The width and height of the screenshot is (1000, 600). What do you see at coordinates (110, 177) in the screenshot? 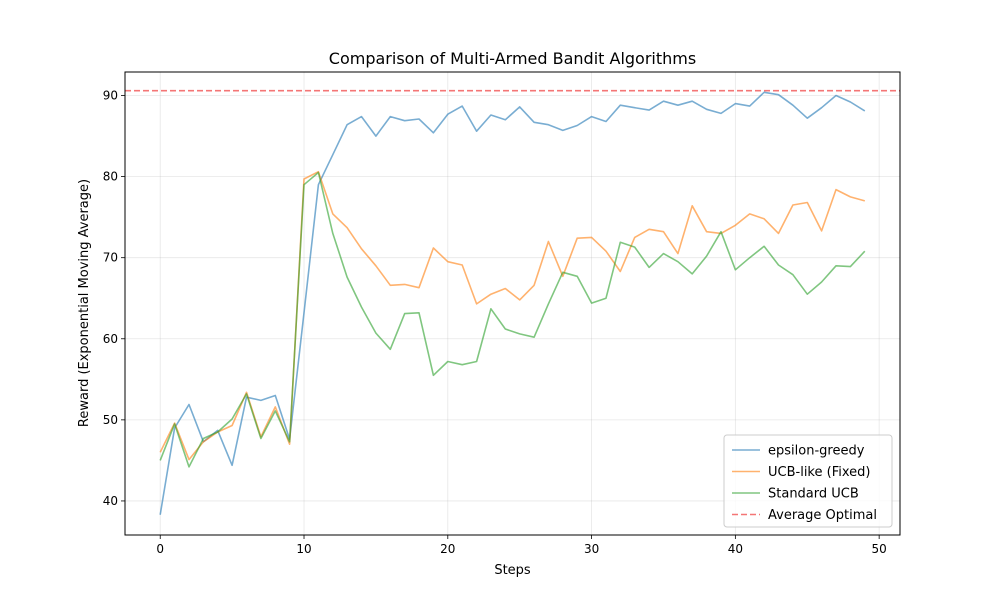
I see `y-tick-label: 80` at bounding box center [110, 177].